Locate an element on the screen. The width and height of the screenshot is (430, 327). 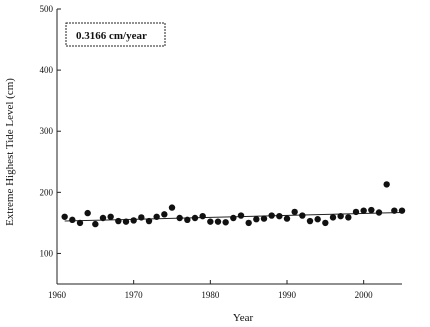
y-tick-label: 200 is located at coordinates (47, 192).